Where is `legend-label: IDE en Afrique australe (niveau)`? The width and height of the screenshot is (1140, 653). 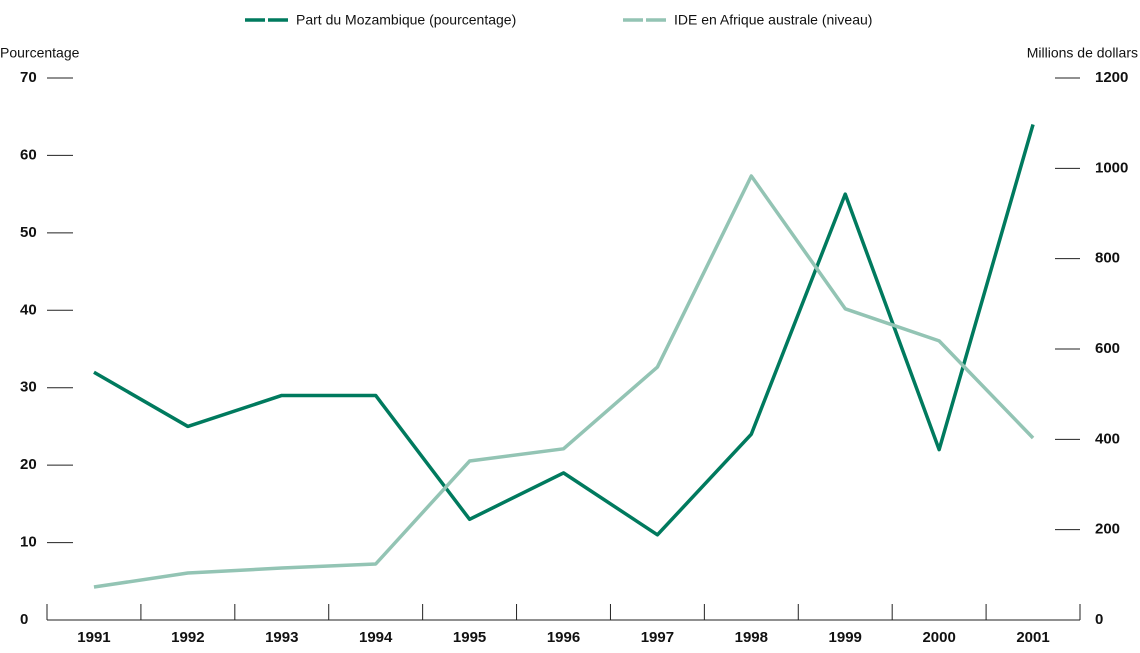
legend-label: IDE en Afrique australe (niveau) is located at coordinates (773, 20).